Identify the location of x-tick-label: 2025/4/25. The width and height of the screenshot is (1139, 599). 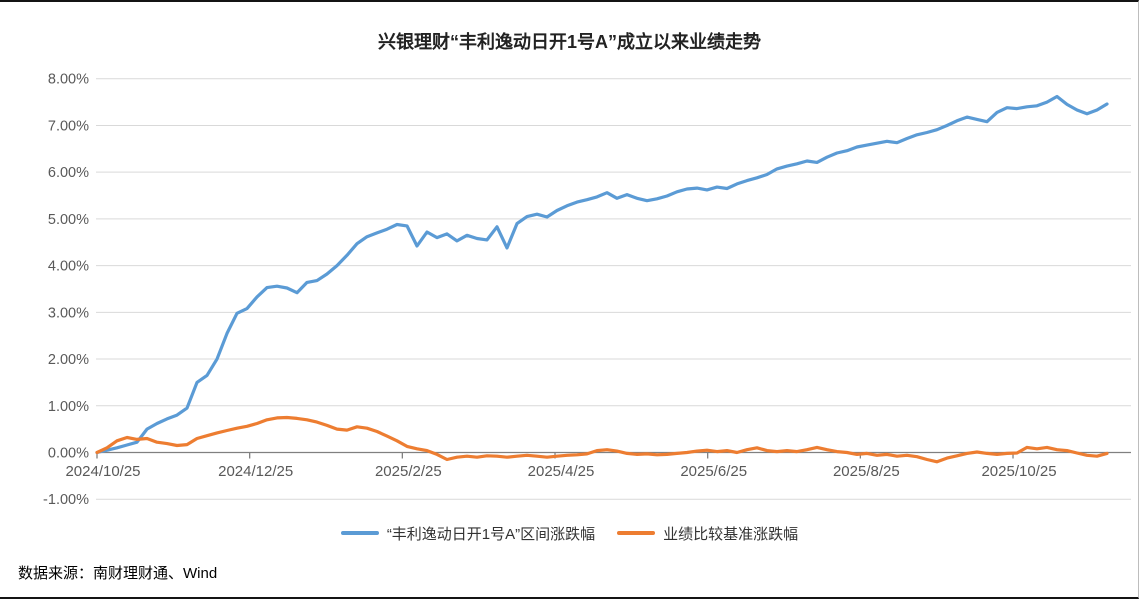
(561, 471).